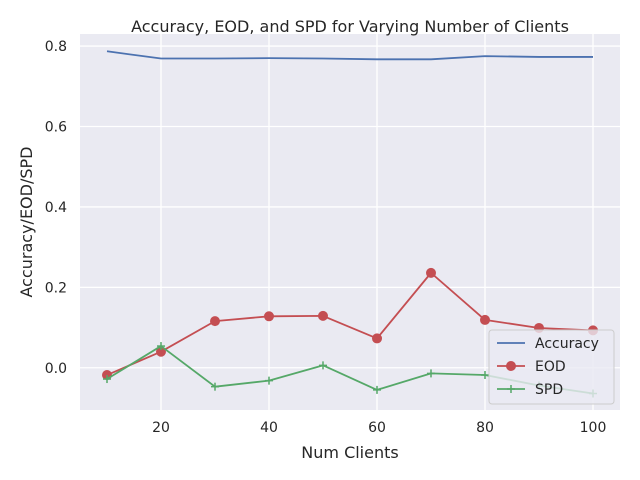  I want to click on series-line-accuracy, so click(349, 55).